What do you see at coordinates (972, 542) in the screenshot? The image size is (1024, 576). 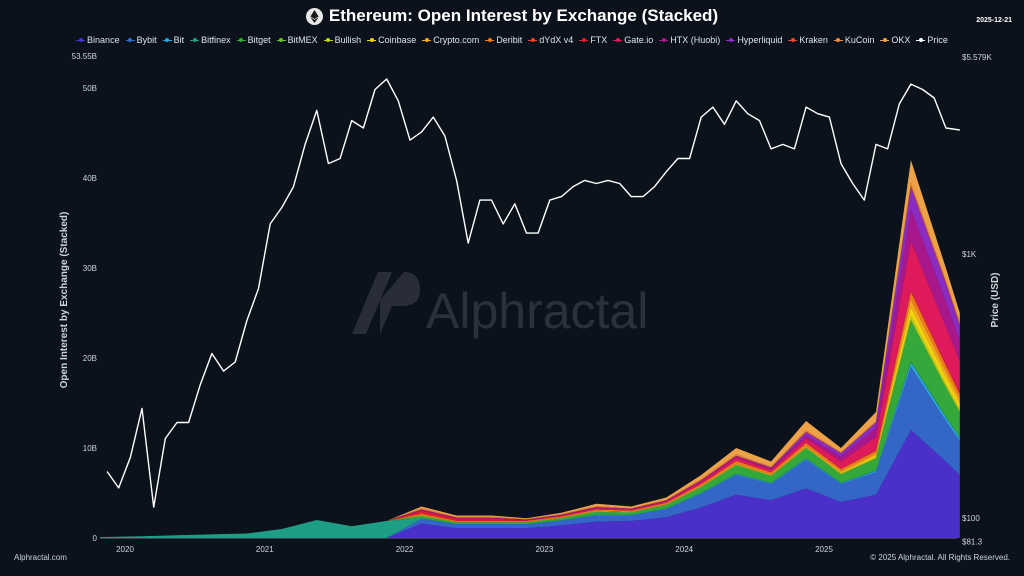 I see `y2-tick-label: $81.3` at bounding box center [972, 542].